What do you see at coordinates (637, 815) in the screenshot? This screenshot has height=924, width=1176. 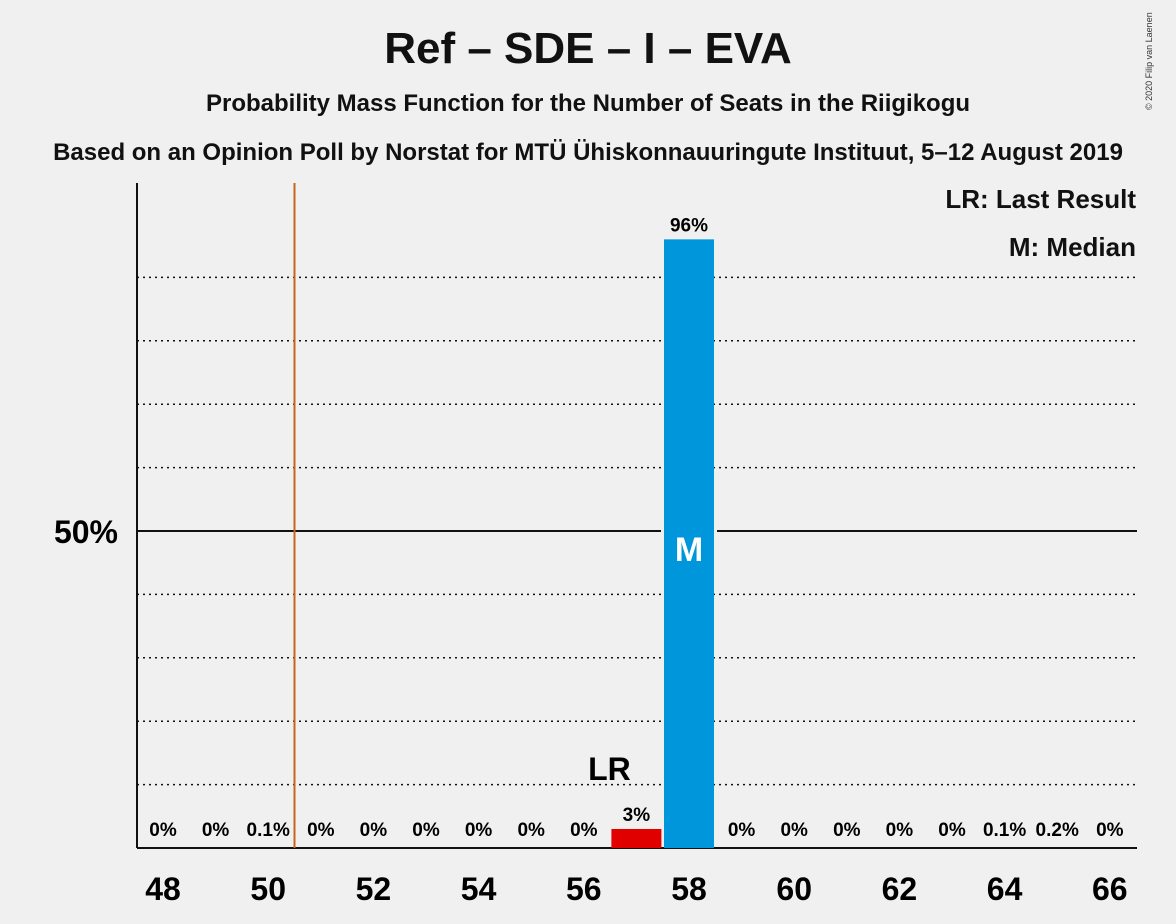 I see `bar-label-57: 3%` at bounding box center [637, 815].